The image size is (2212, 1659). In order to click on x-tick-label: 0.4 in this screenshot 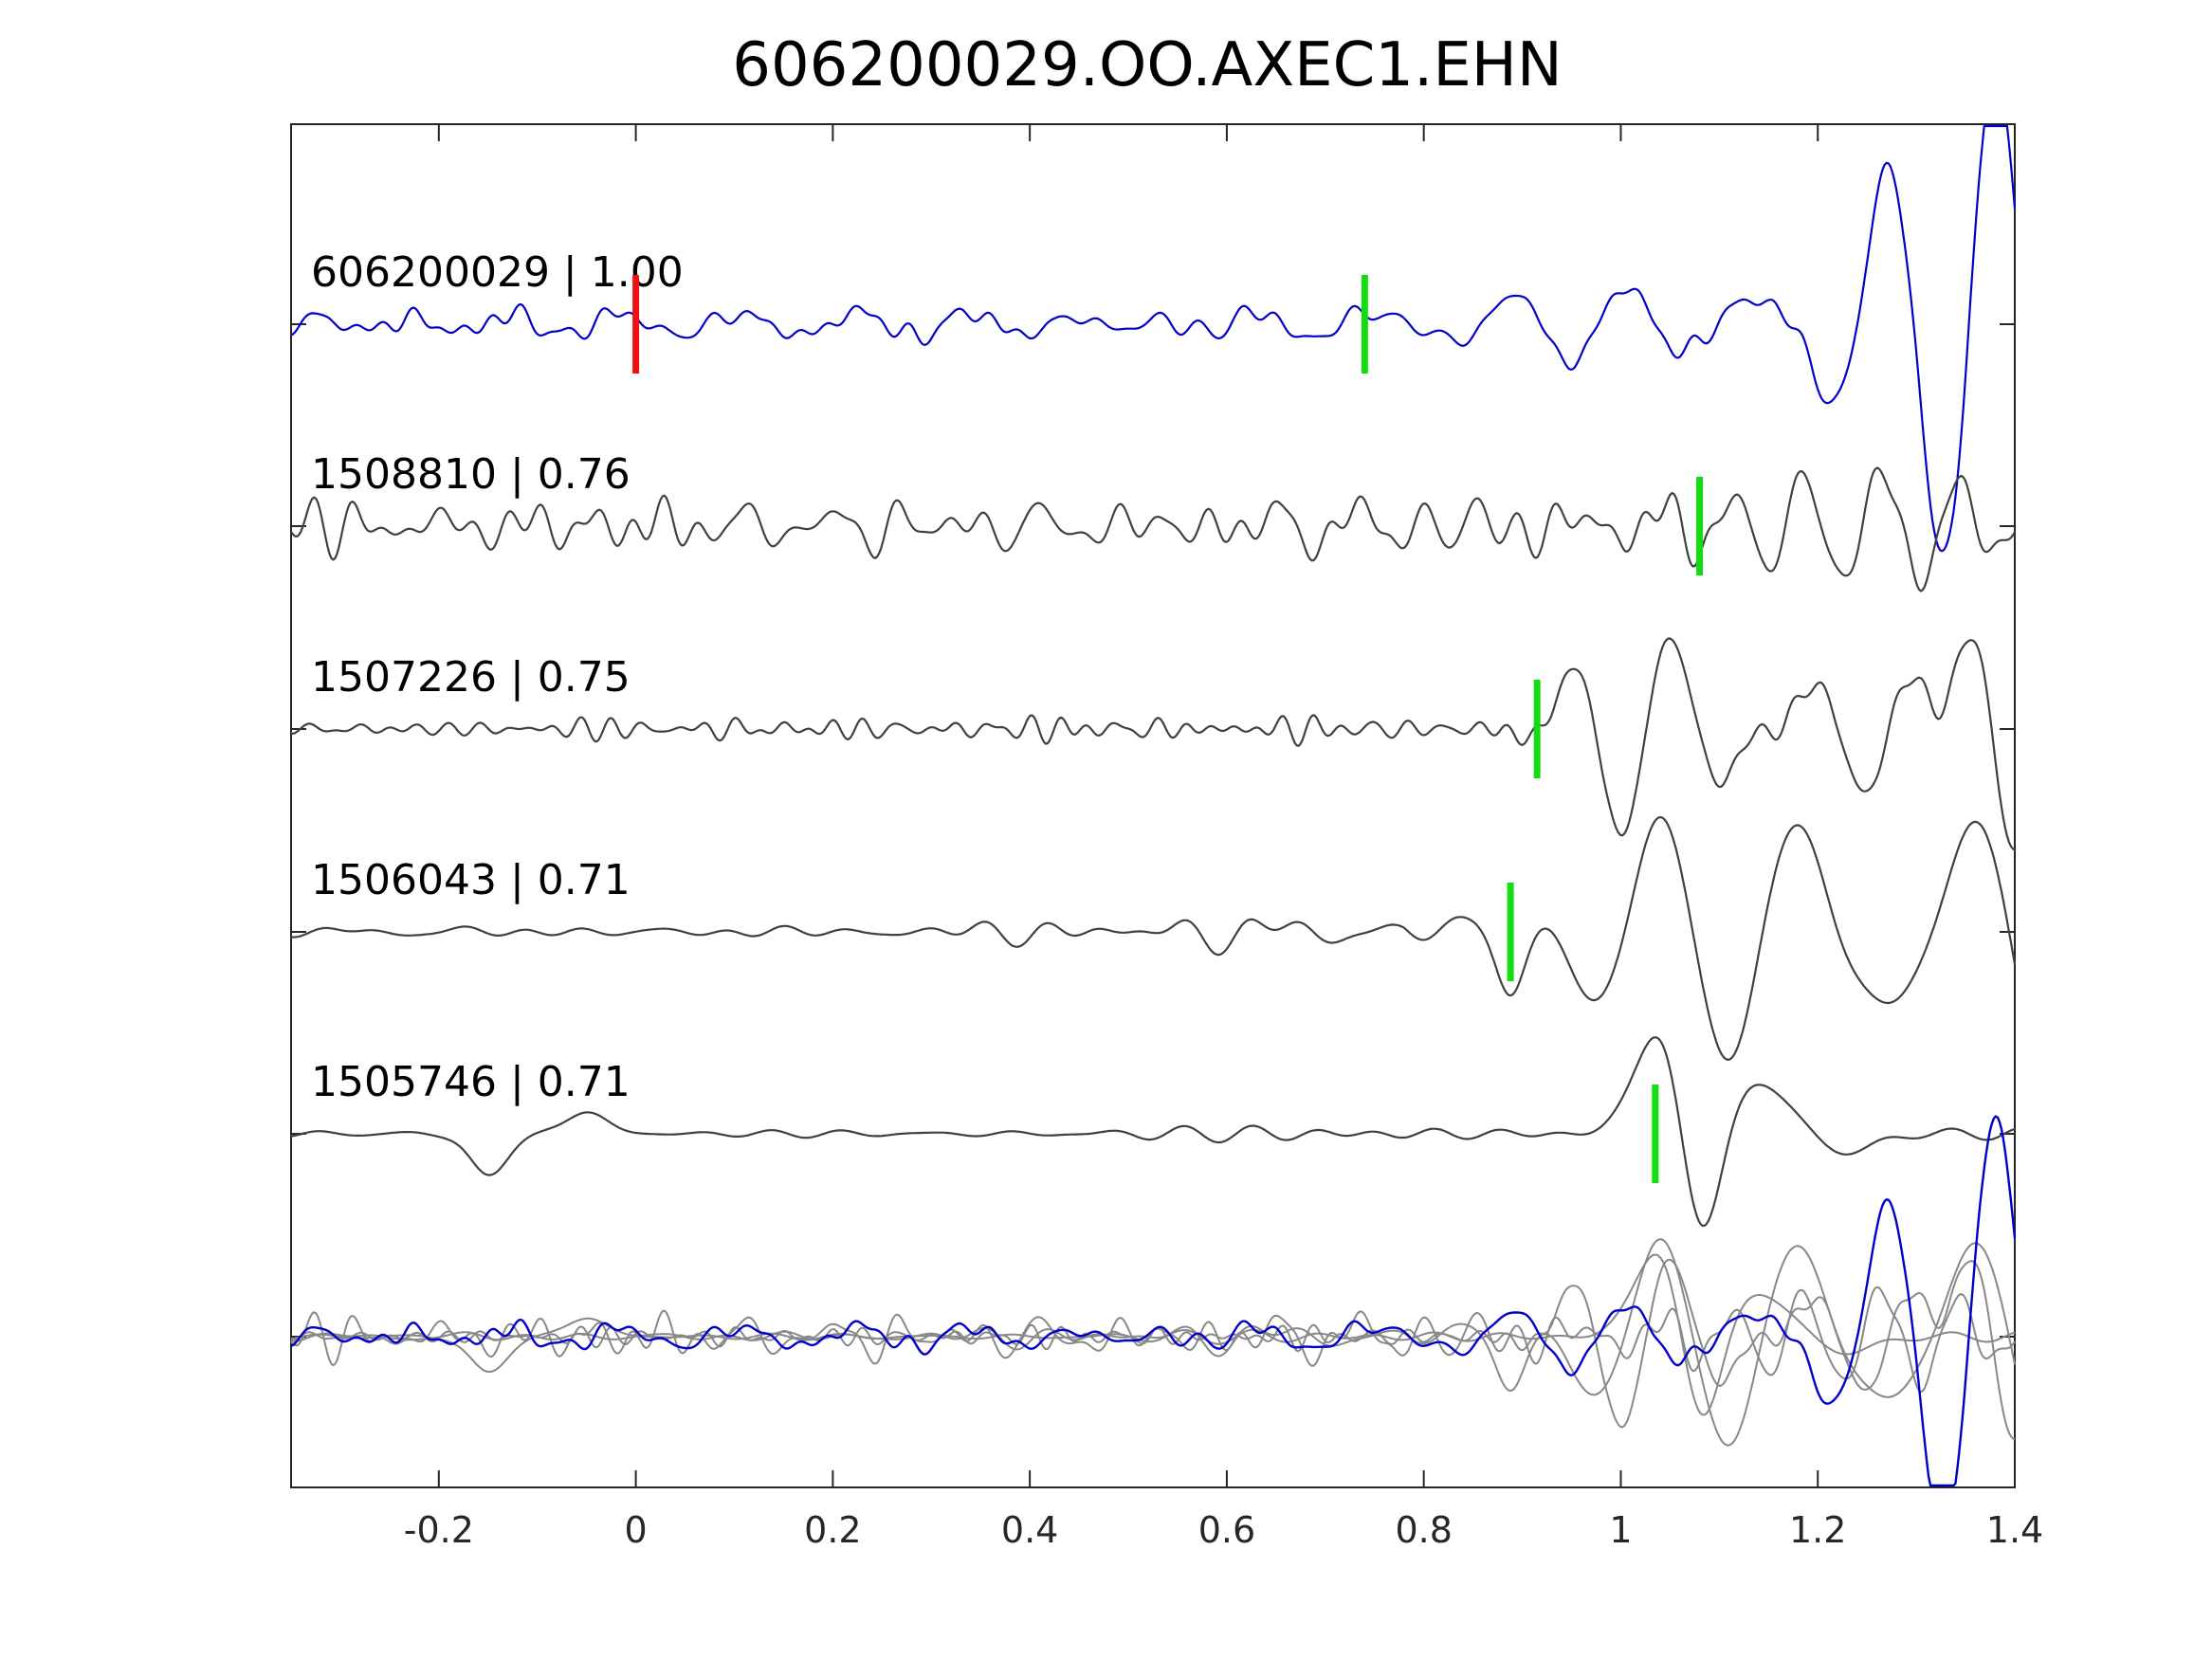, I will do `click(1029, 1530)`.